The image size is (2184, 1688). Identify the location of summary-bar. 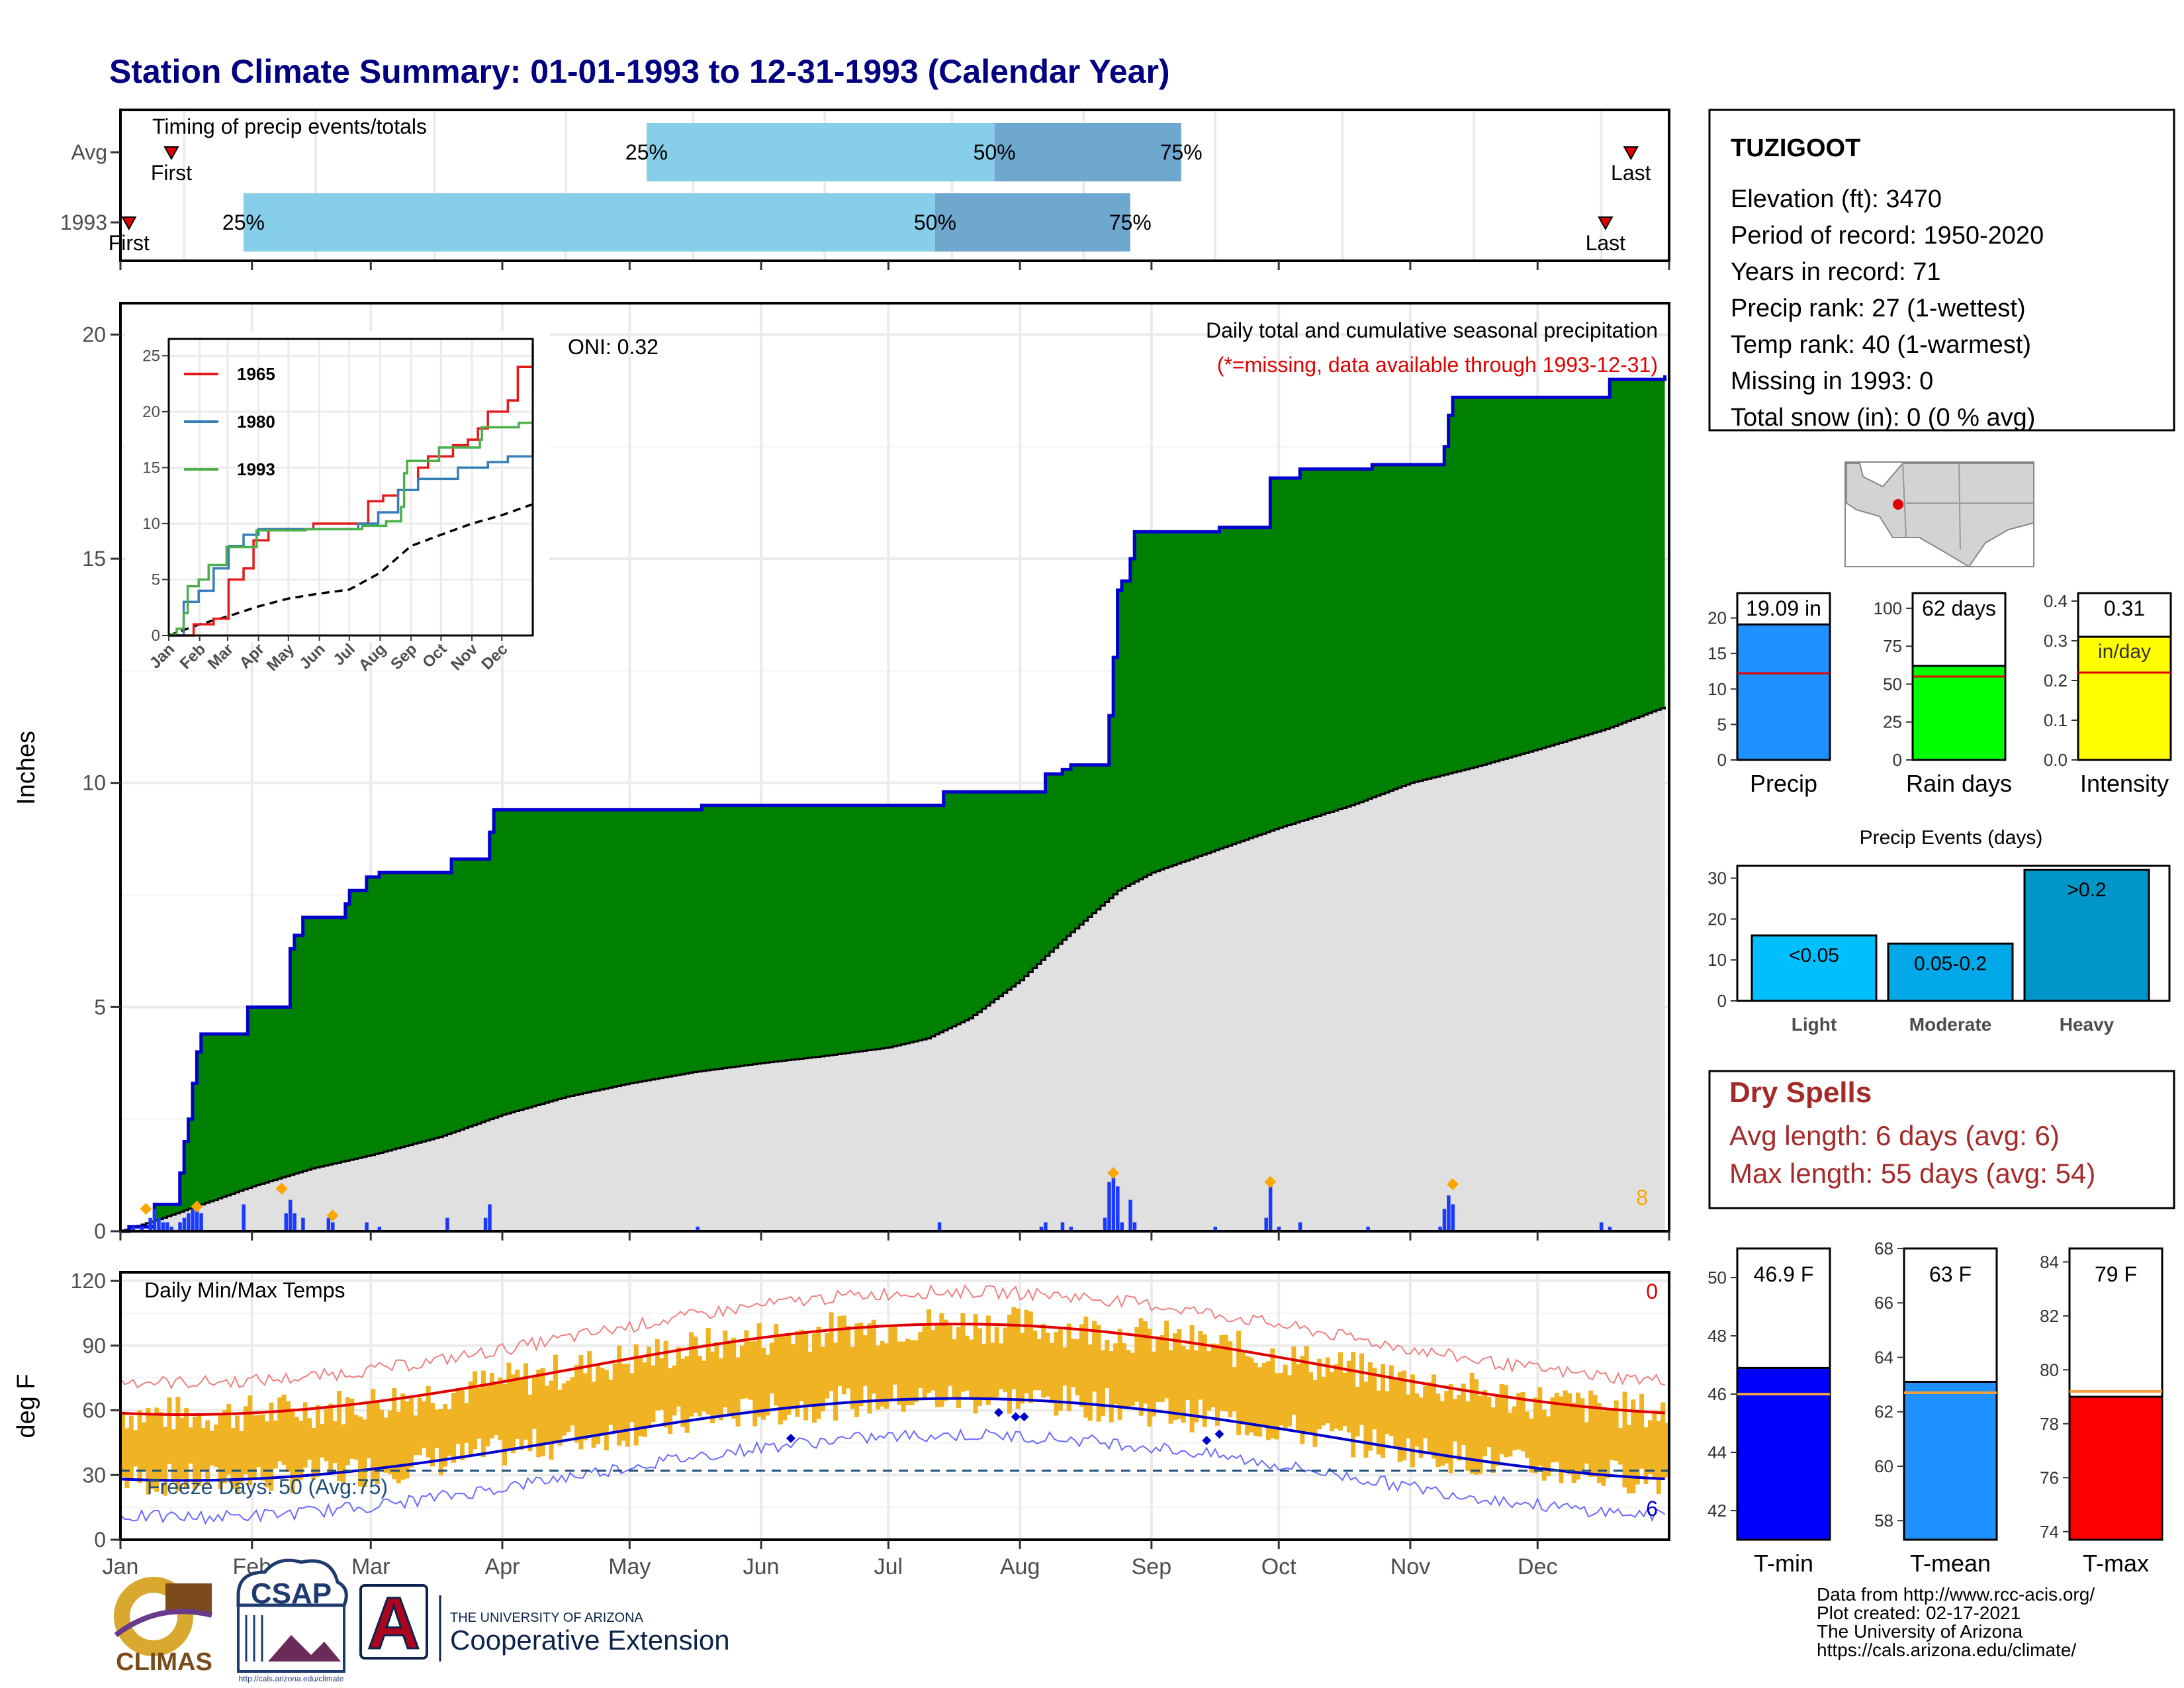
(2124, 698).